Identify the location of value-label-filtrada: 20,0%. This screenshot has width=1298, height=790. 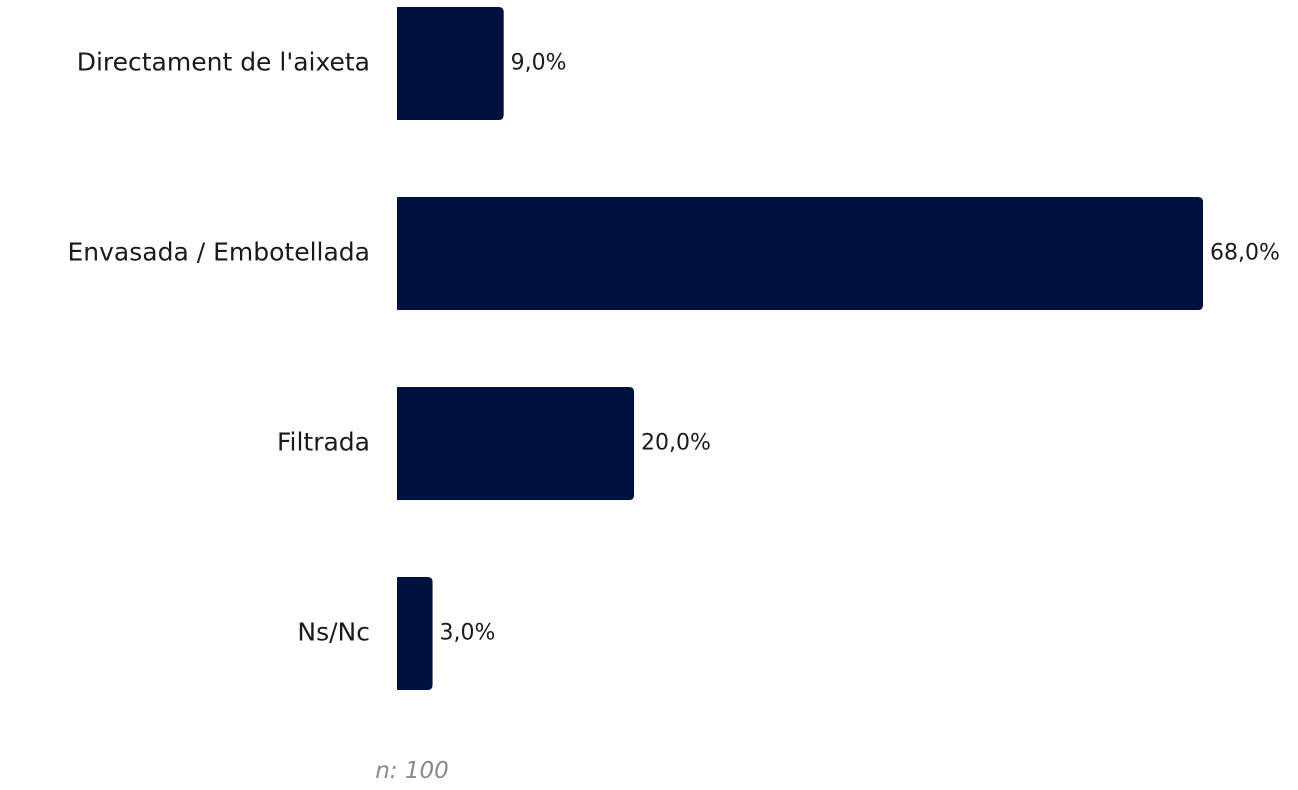
(676, 443).